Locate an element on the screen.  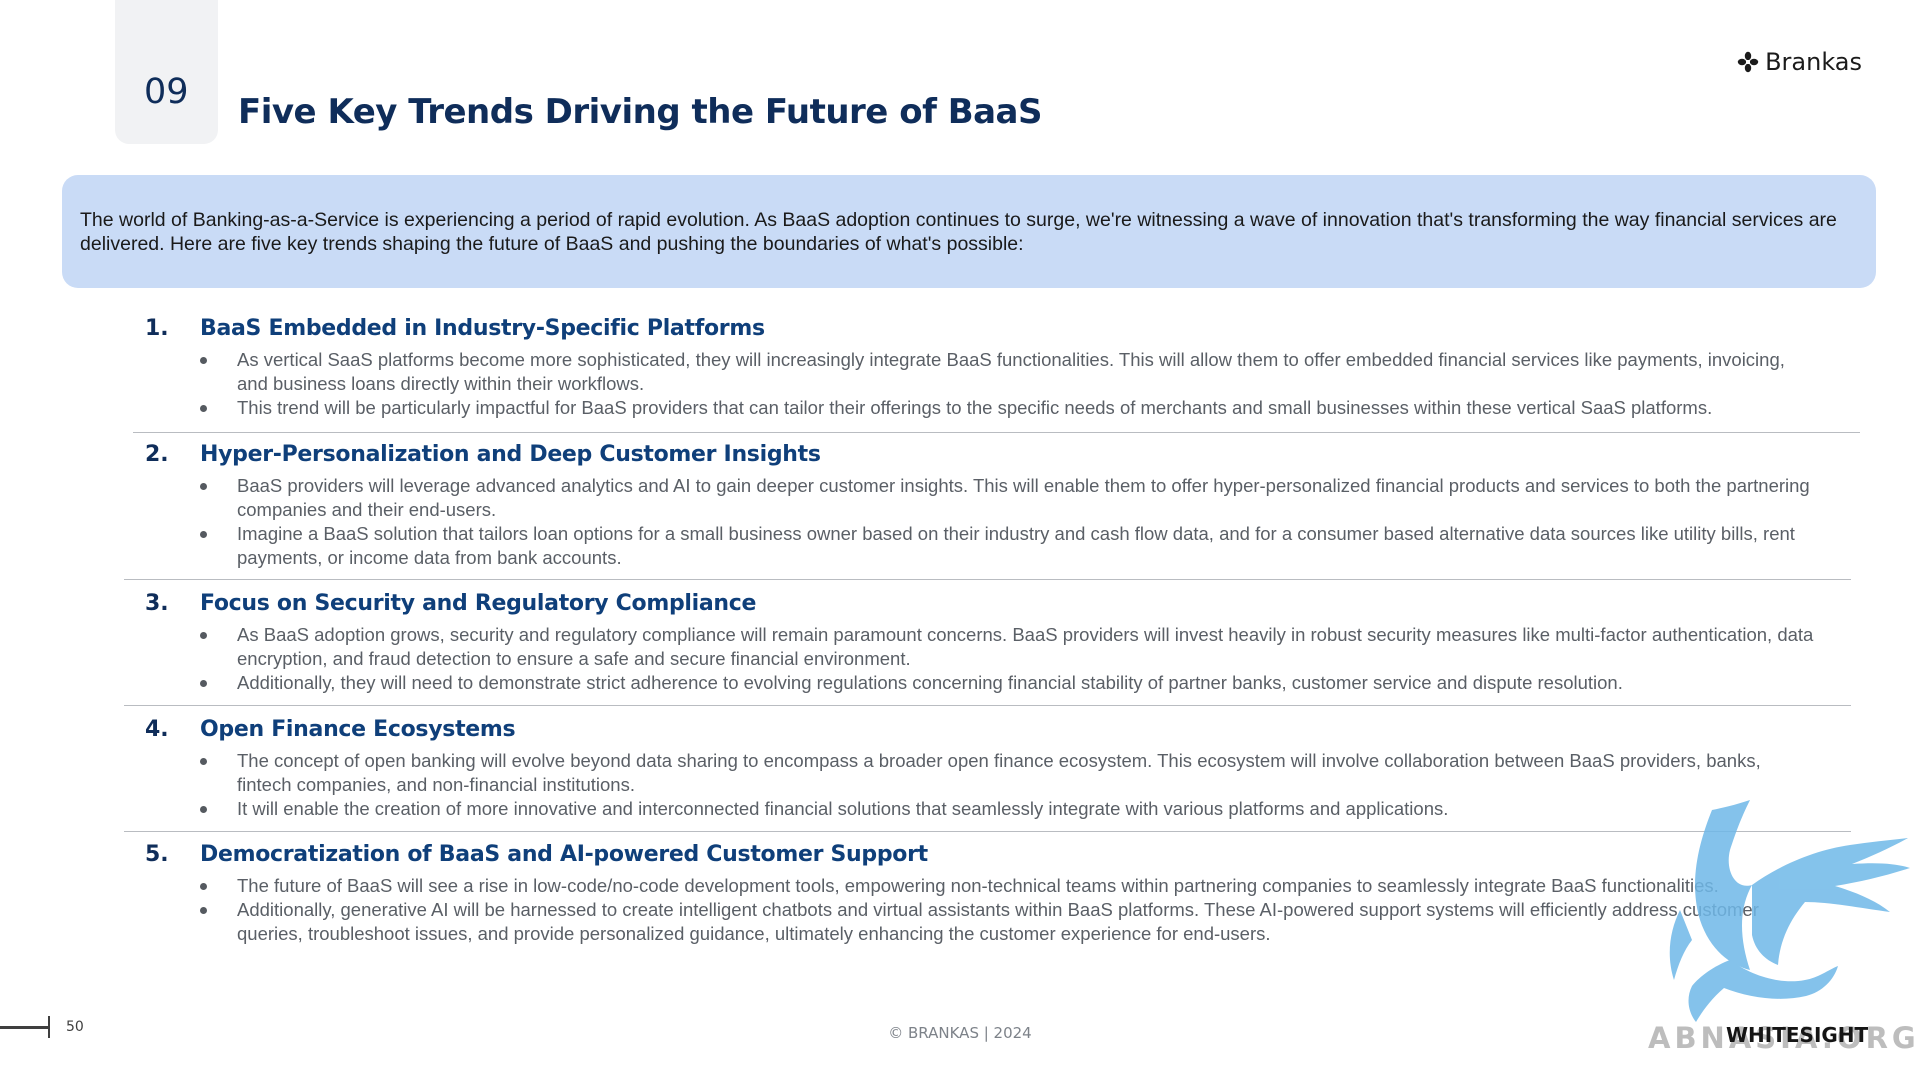
trend-number: 3. is located at coordinates (157, 603).